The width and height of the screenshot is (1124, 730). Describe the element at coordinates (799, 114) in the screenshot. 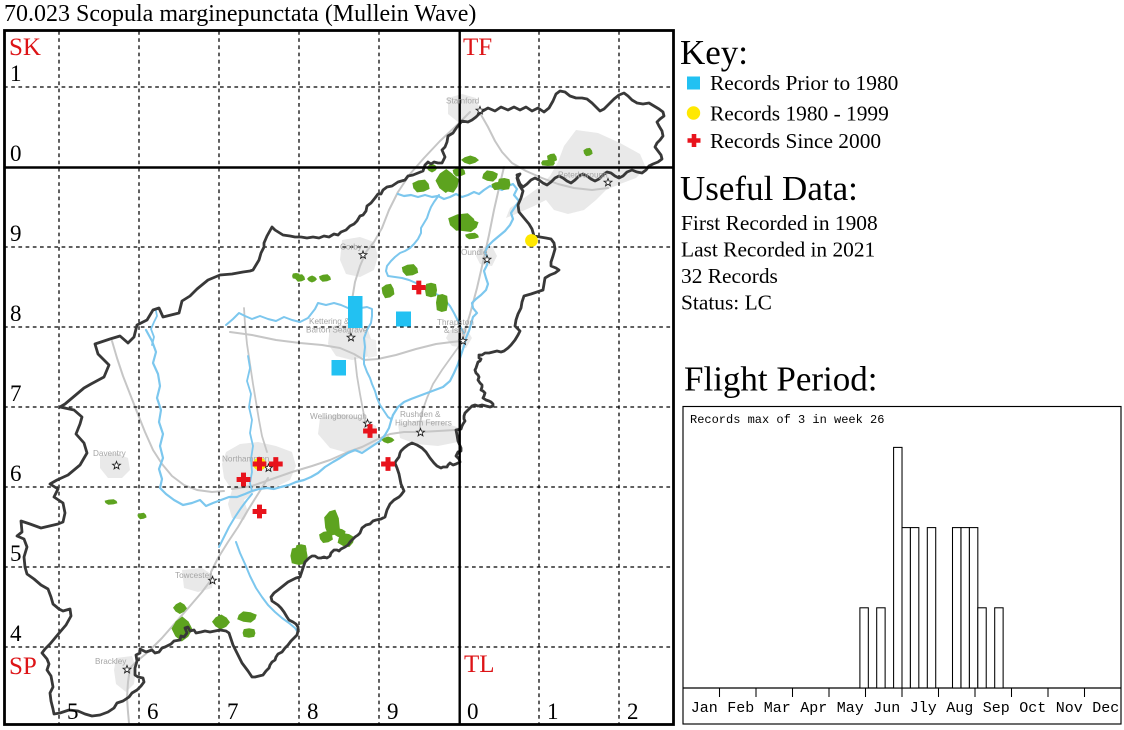

I see `svg-text: Records 1980 - 1999` at that location.